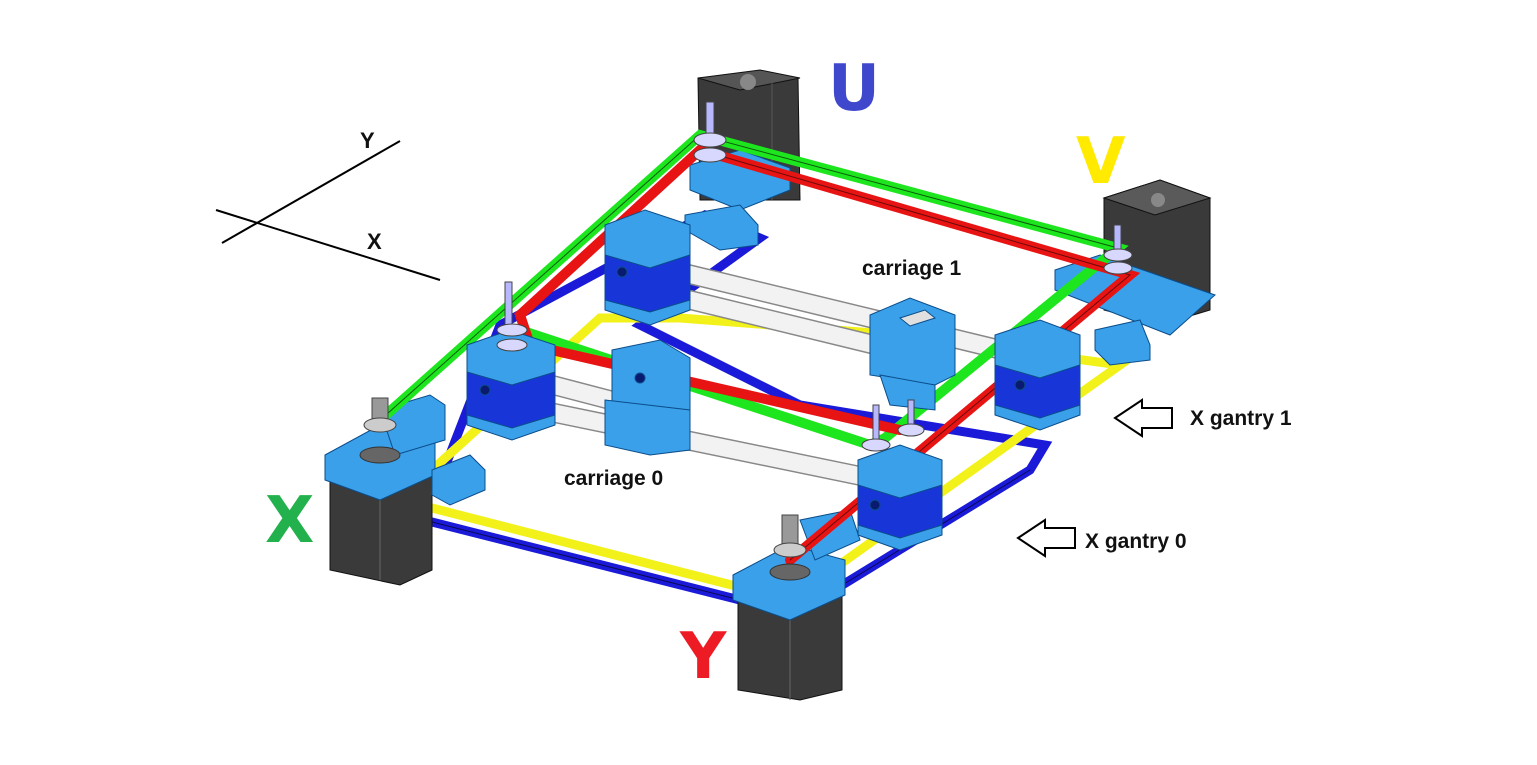  Describe the element at coordinates (893, 425) in the screenshot. I see `idler-center` at that location.